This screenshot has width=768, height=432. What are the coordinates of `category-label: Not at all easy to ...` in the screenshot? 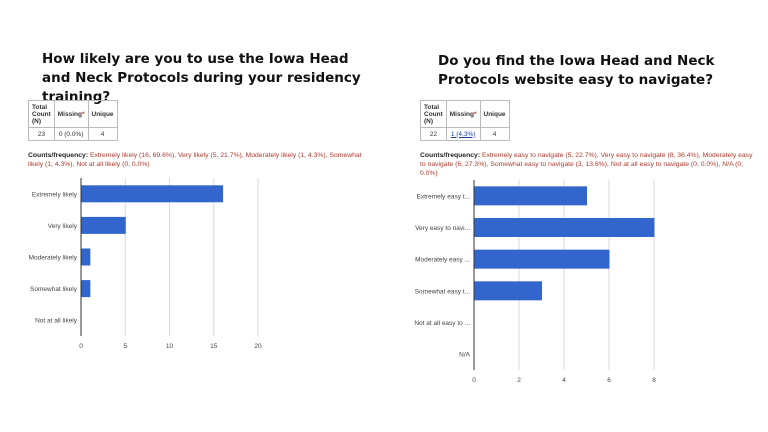 It's located at (442, 323).